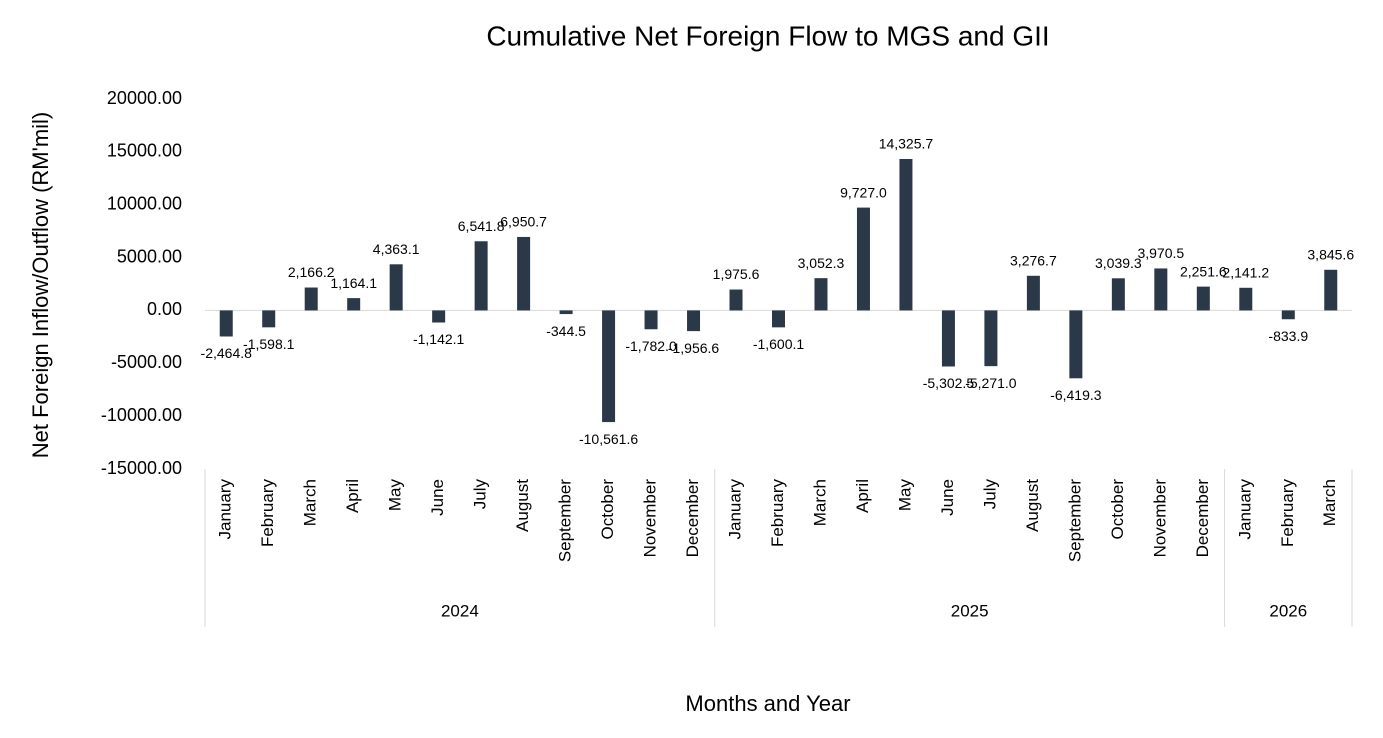  I want to click on value-label: 3,970.5, so click(1160, 253).